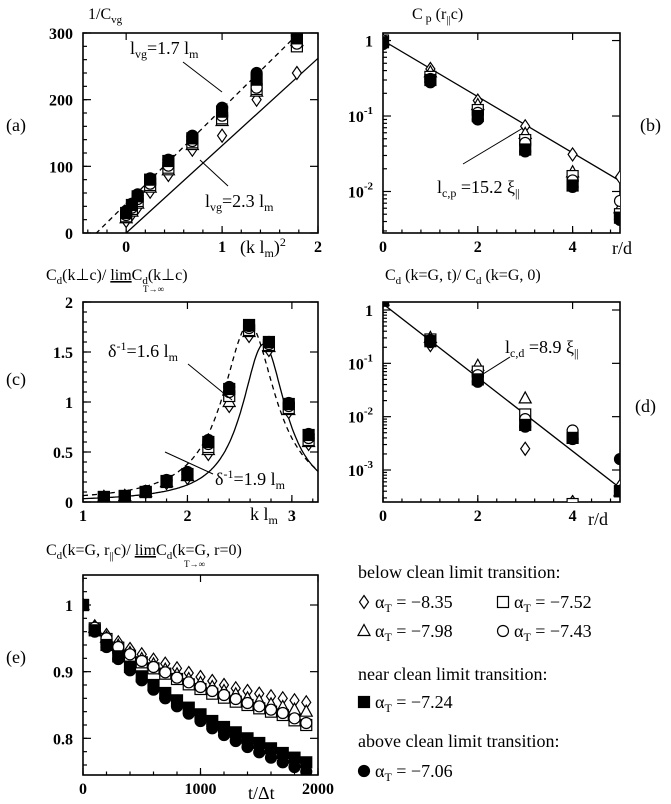 The image size is (671, 804). Describe the element at coordinates (650, 125) in the screenshot. I see `panel-letter-b: (b)` at that location.